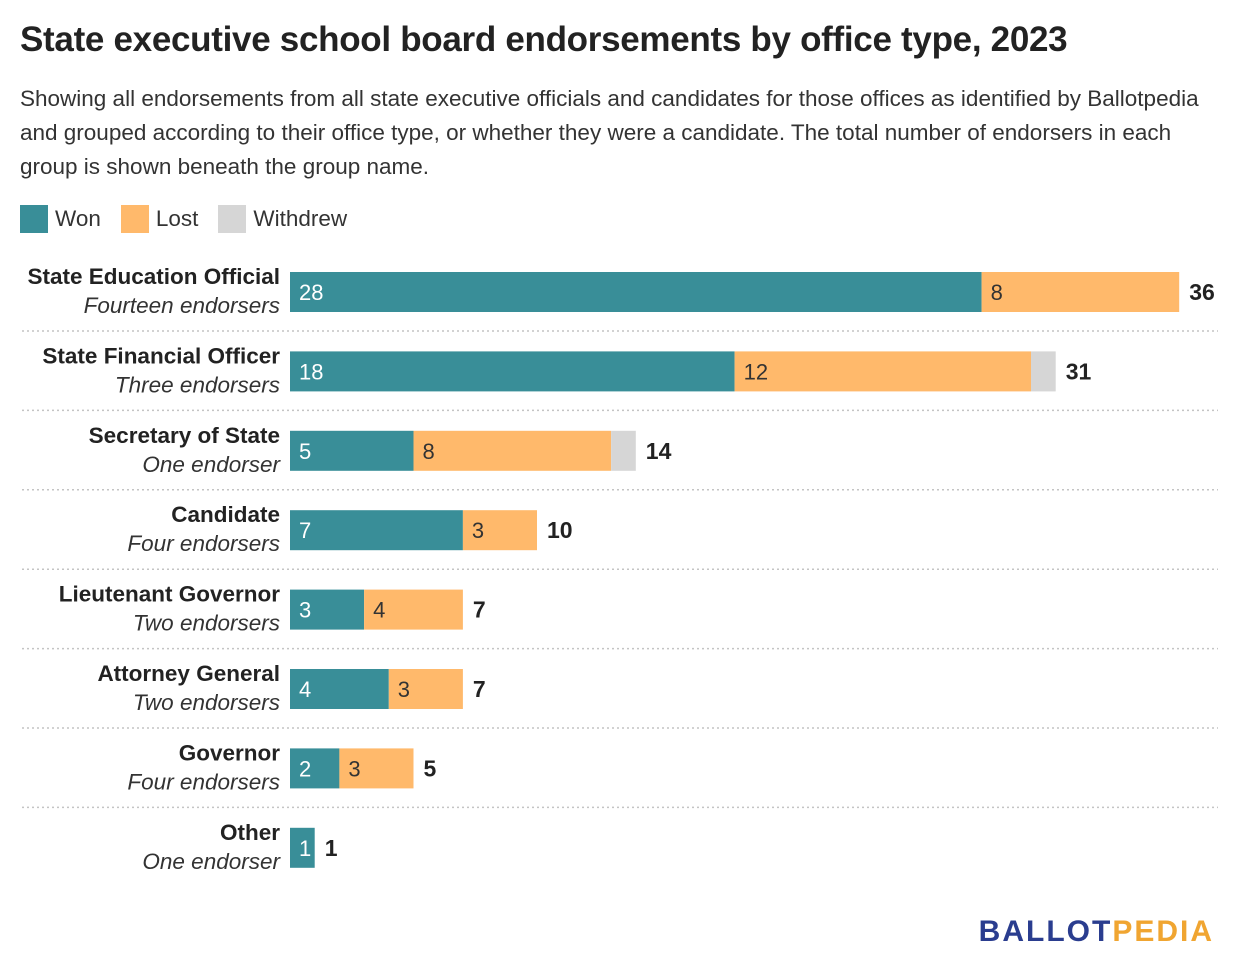  What do you see at coordinates (1202, 292) in the screenshot?
I see `bar-total-label: 36` at bounding box center [1202, 292].